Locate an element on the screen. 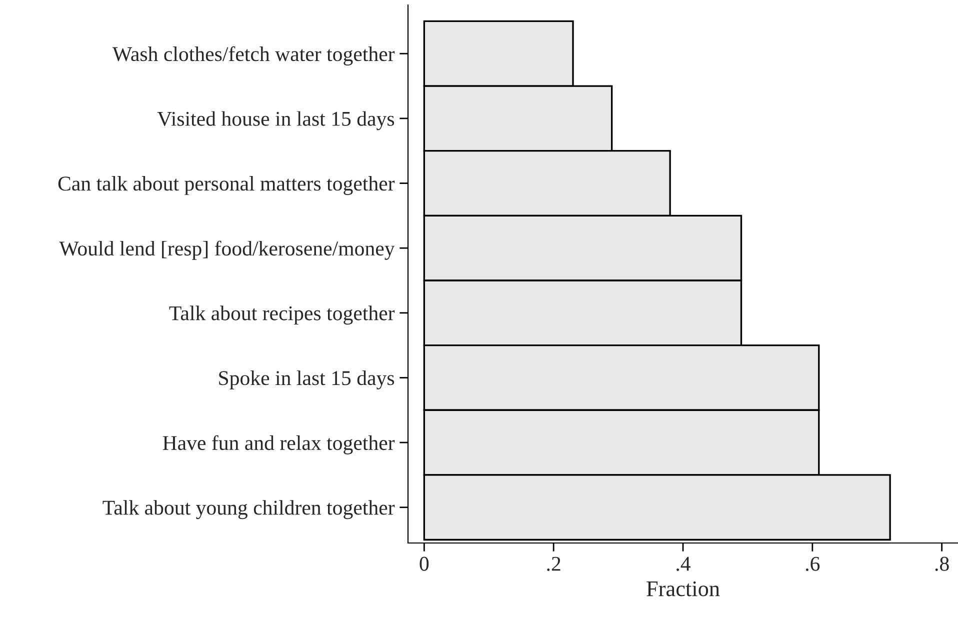 The height and width of the screenshot is (633, 958). x-tick-label: .2 is located at coordinates (553, 563).